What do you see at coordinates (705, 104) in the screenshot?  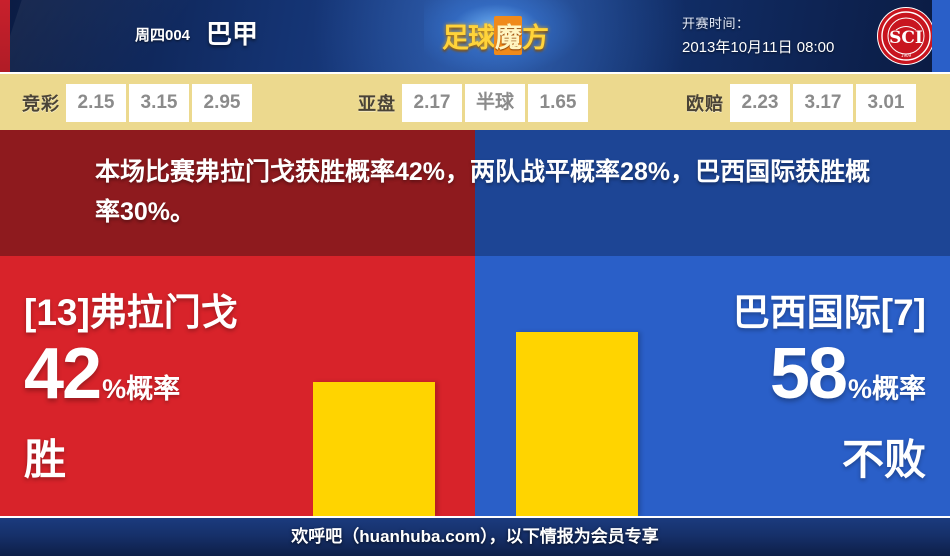 I see `odds-label-oupei: 欧赔` at bounding box center [705, 104].